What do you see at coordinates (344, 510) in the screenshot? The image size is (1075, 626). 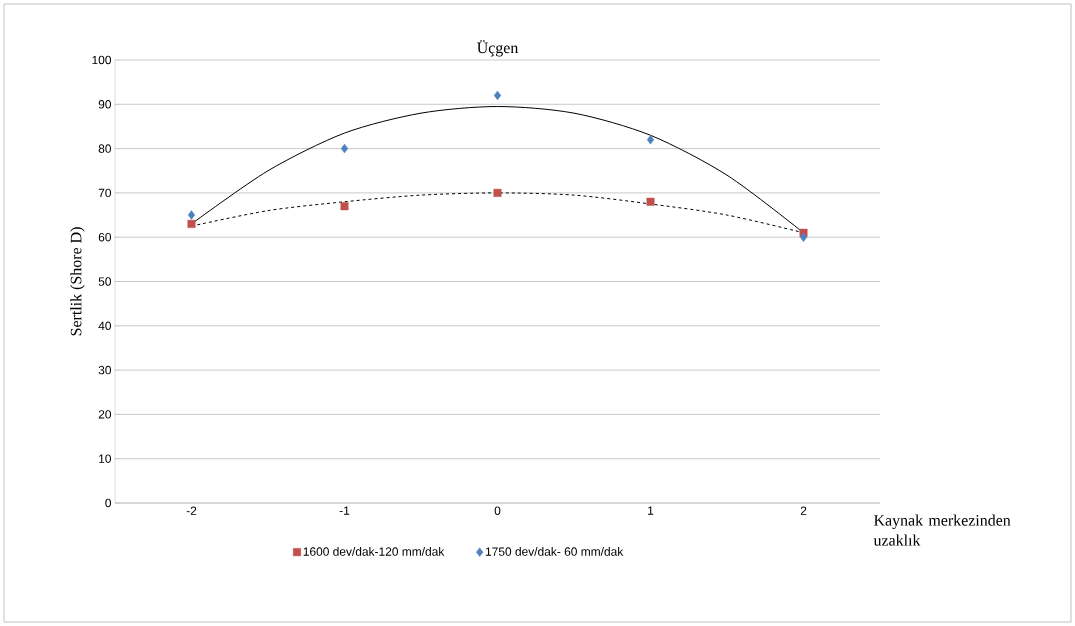 I see `x-tick-label: -1` at bounding box center [344, 510].